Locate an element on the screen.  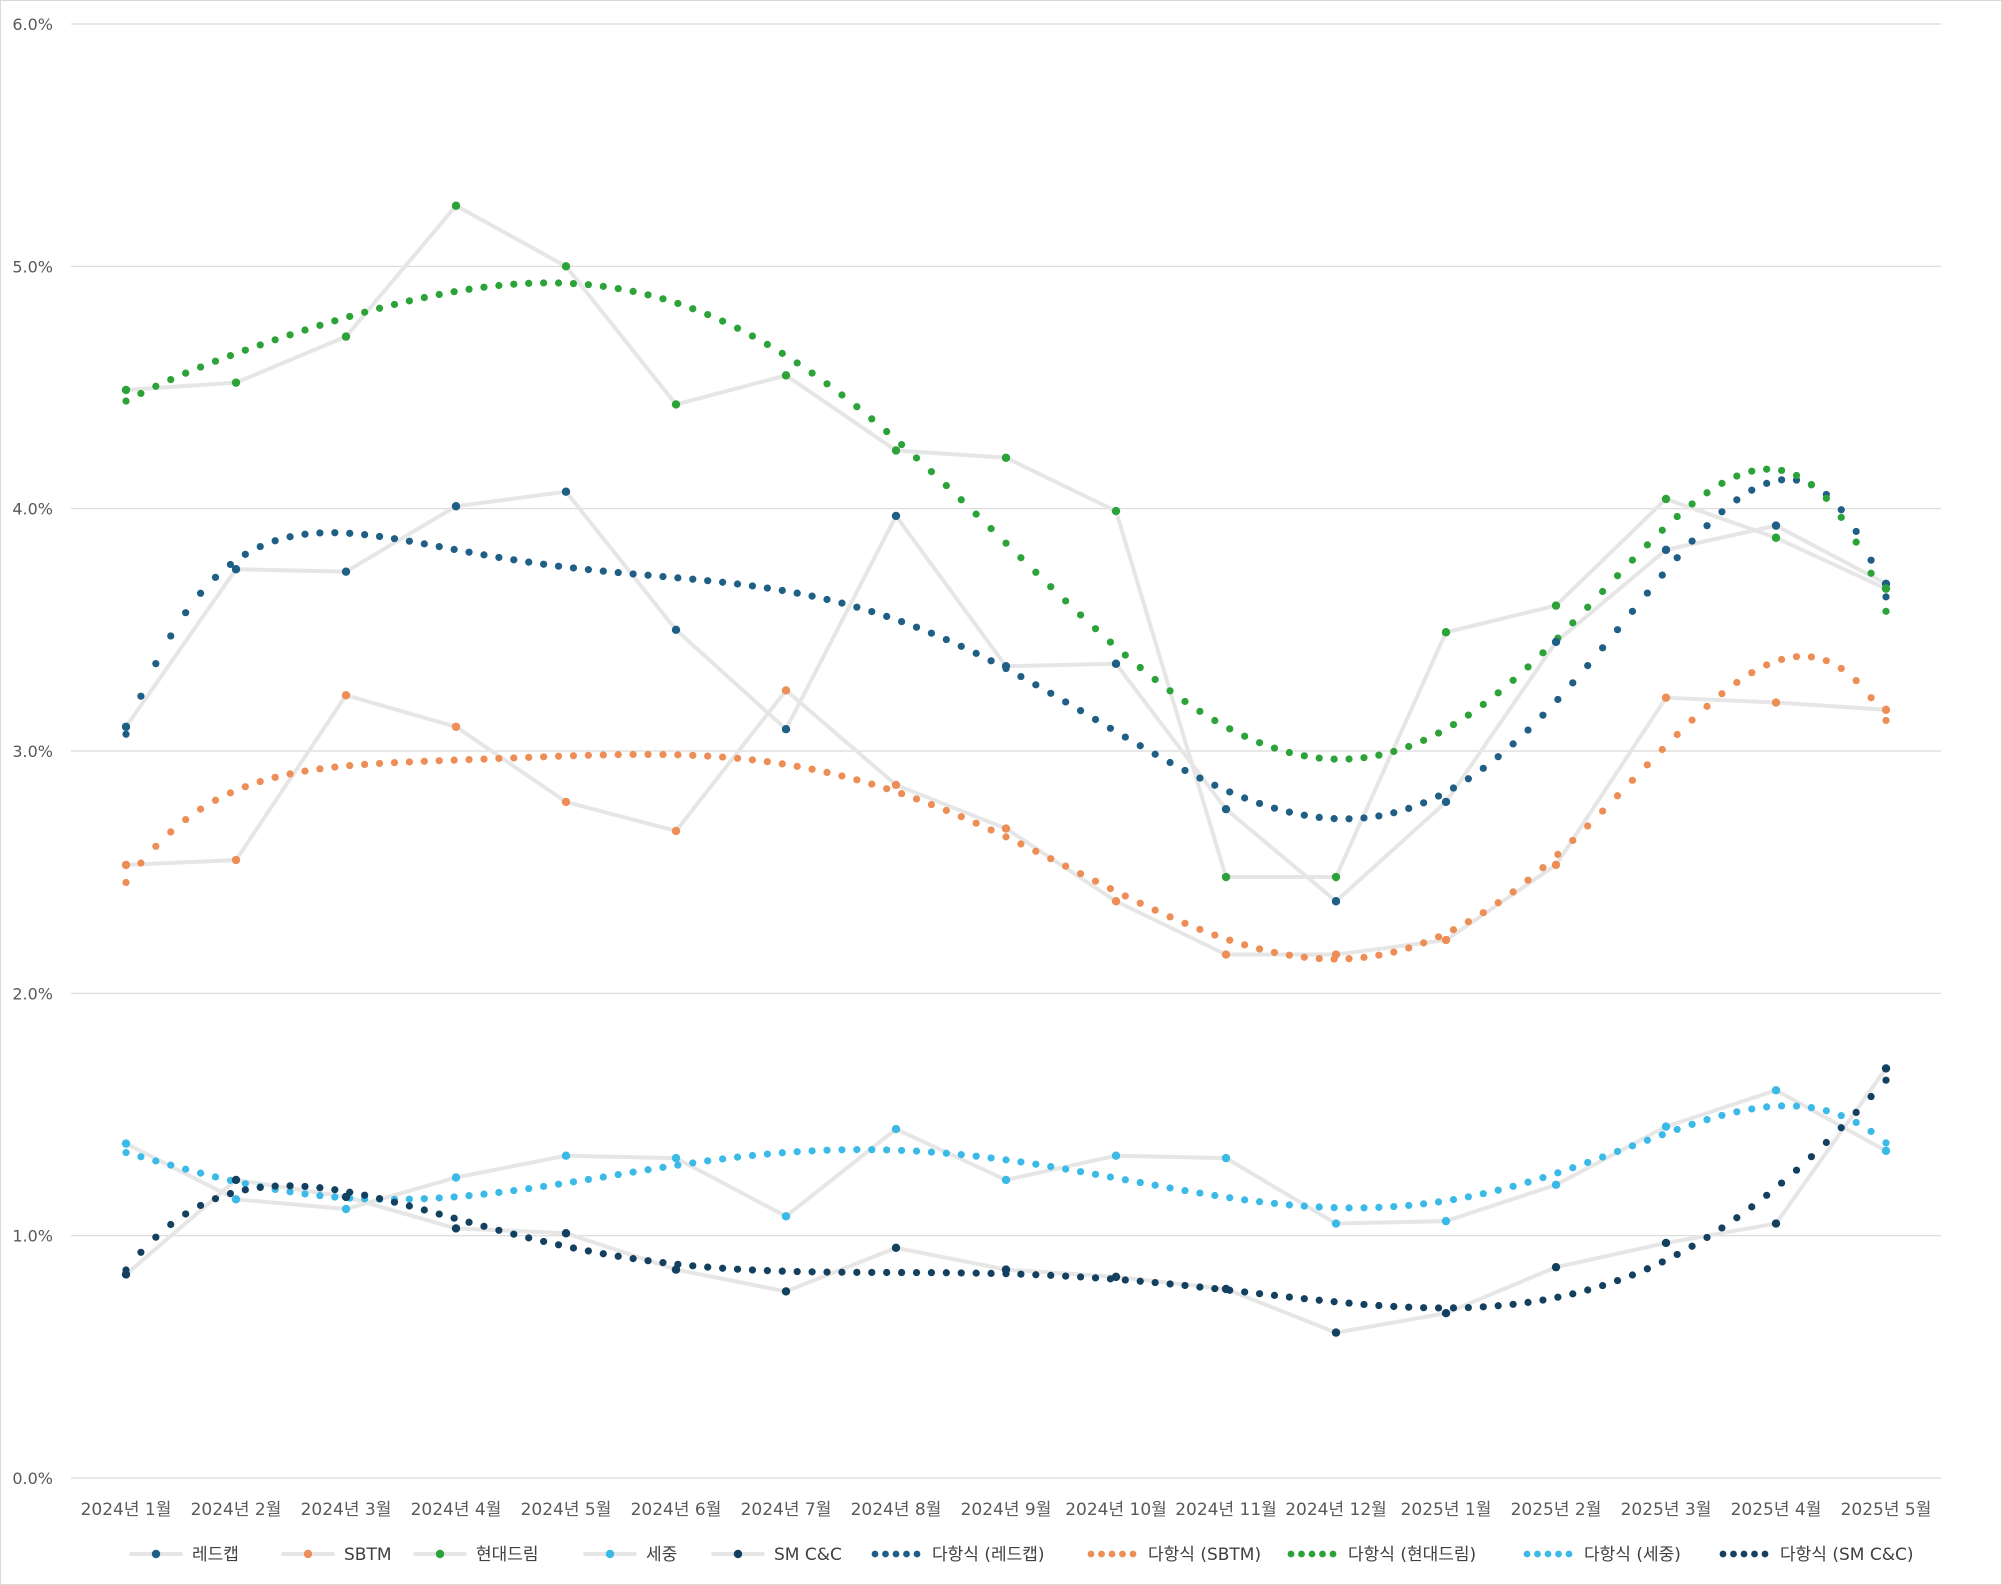
legend-label: 다항식 (현대드림) is located at coordinates (1412, 1555).